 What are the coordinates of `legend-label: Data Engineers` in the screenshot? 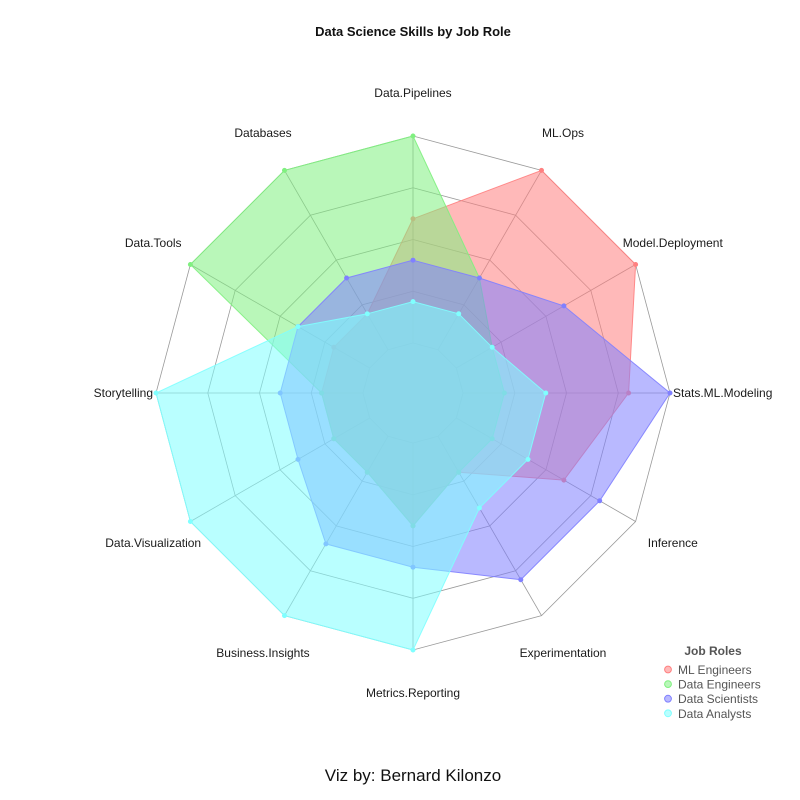 It's located at (719, 685).